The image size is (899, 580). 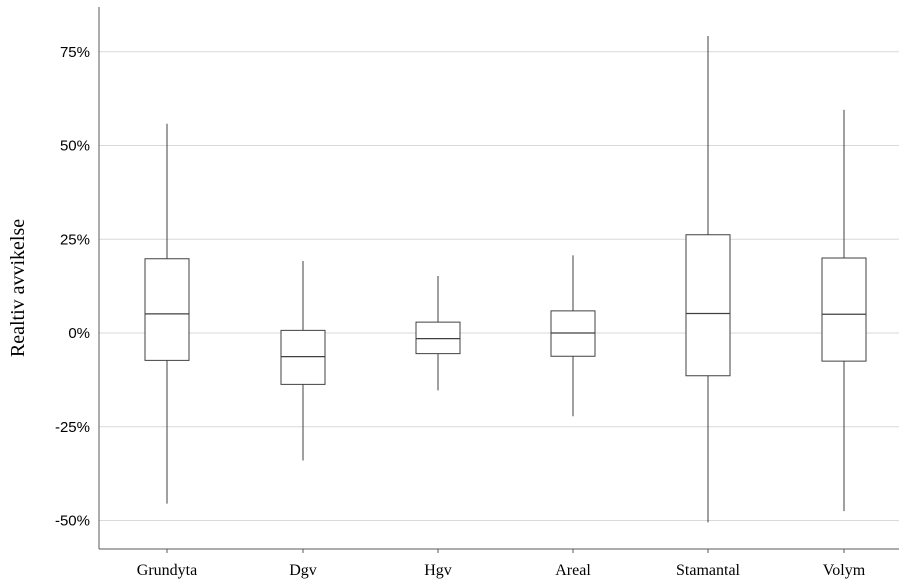 What do you see at coordinates (18, 288) in the screenshot?
I see `y-axis-title: Realtiv avvikelse` at bounding box center [18, 288].